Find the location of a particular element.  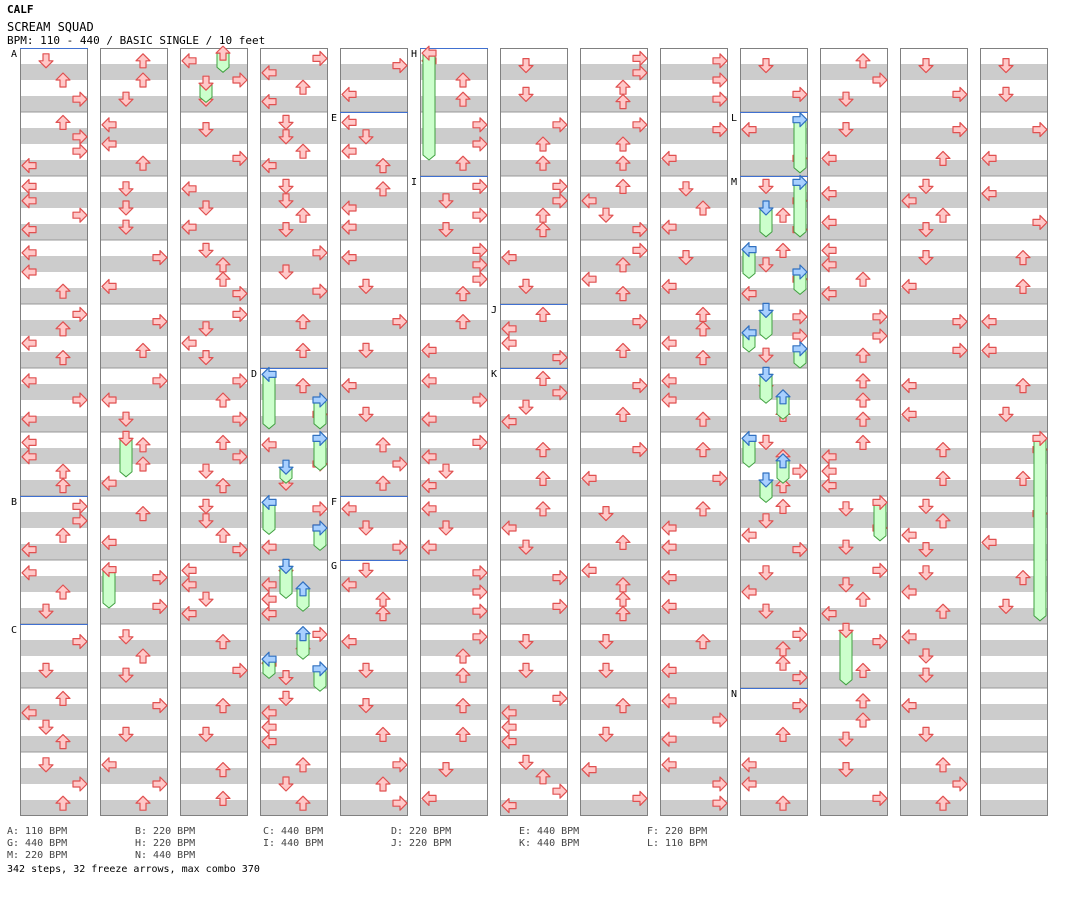

bpm-marker-label: A is located at coordinates (14, 54).